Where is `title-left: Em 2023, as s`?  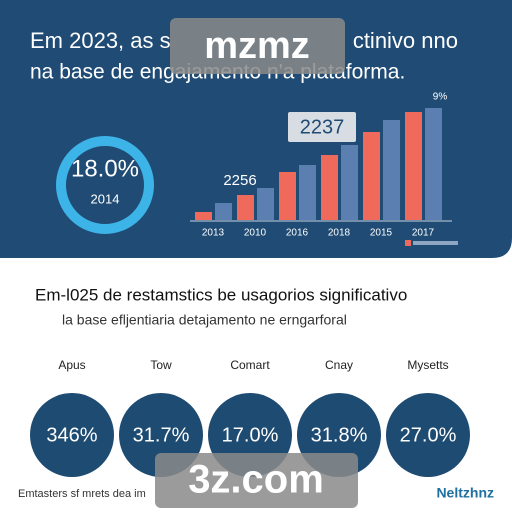
title-left: Em 2023, as s is located at coordinates (100, 40).